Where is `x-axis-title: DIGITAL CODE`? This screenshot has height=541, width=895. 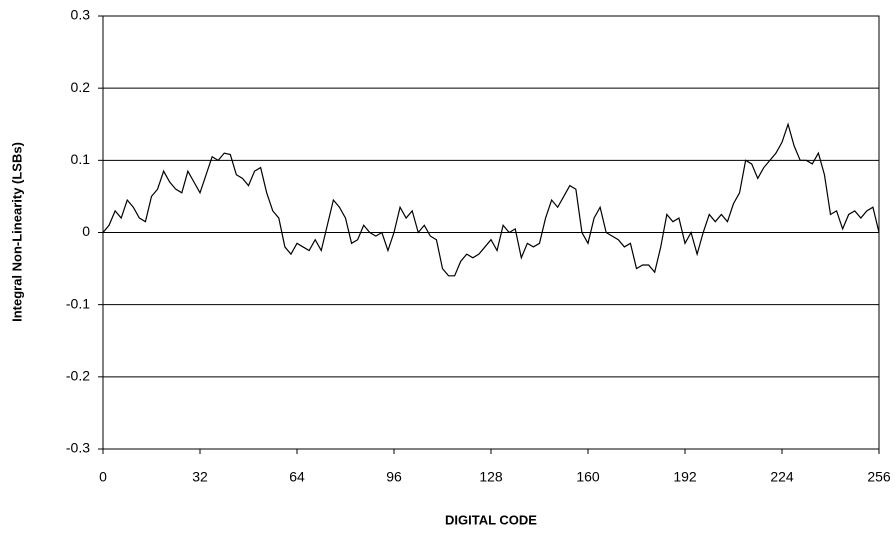 x-axis-title: DIGITAL CODE is located at coordinates (491, 519).